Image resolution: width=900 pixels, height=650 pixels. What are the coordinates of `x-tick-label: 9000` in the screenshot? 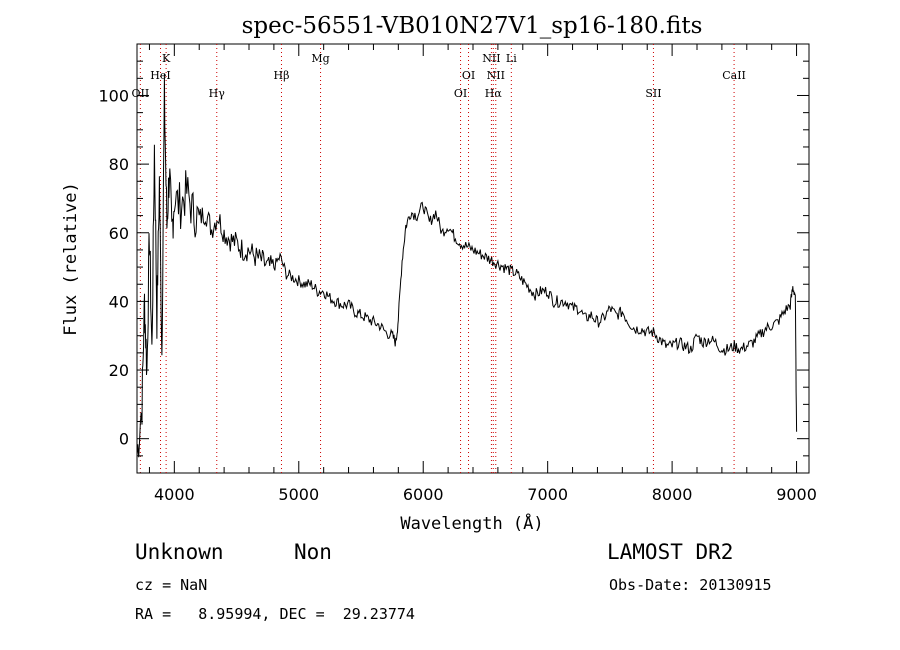 It's located at (796, 494).